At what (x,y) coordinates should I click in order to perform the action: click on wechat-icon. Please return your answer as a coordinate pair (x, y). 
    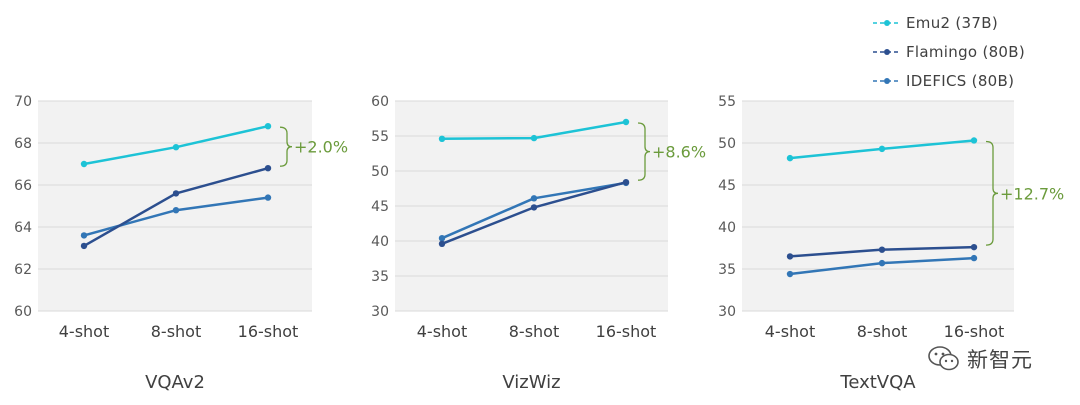
    Looking at the image, I should click on (943, 358).